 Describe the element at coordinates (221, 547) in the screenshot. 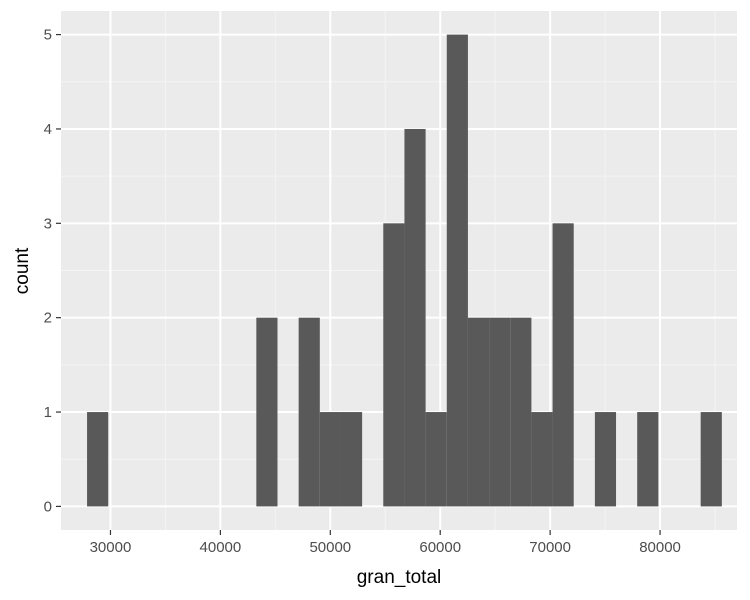

I see `x-tick-label: 40000` at that location.